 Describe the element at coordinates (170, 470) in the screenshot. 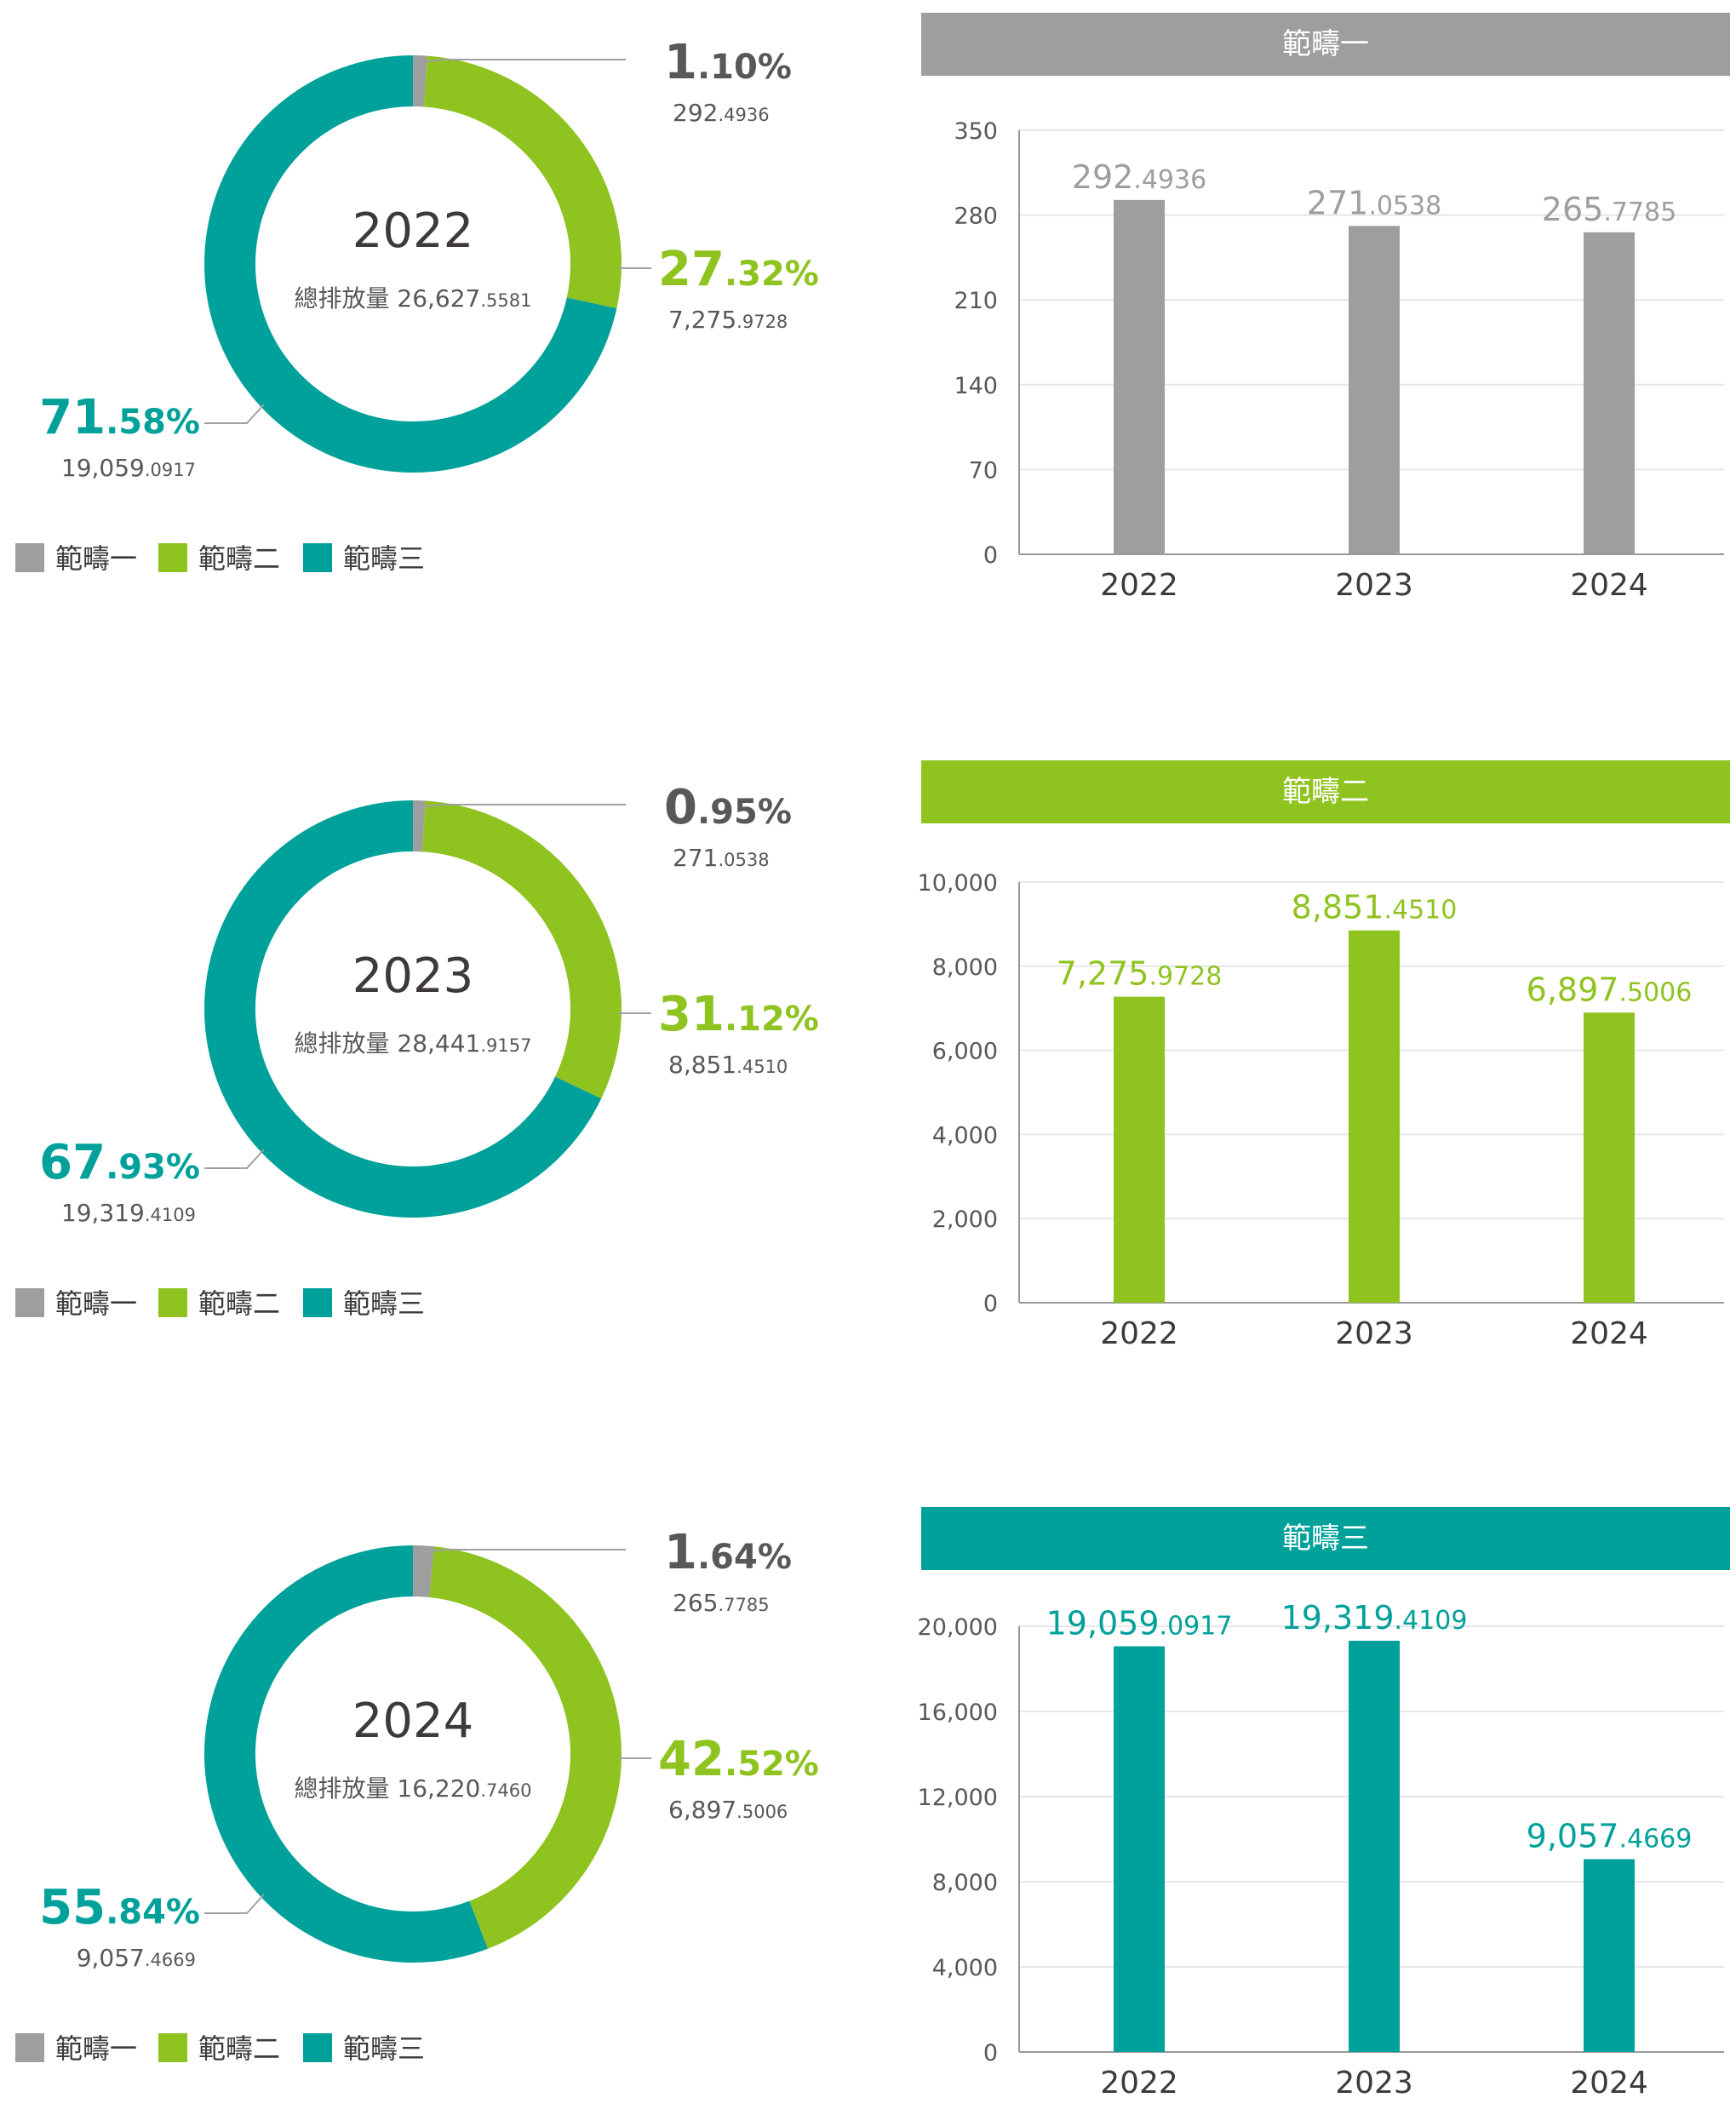

I see `callout-val-scope3-minor: .0917` at that location.